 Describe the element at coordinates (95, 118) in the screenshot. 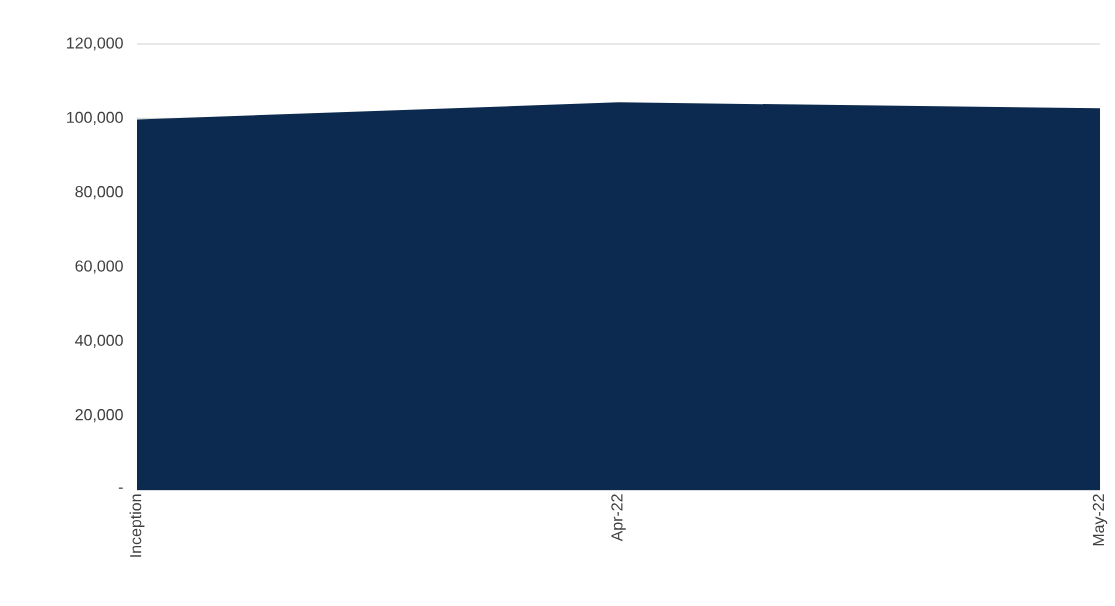

I see `y-tick-label: 100,000` at that location.